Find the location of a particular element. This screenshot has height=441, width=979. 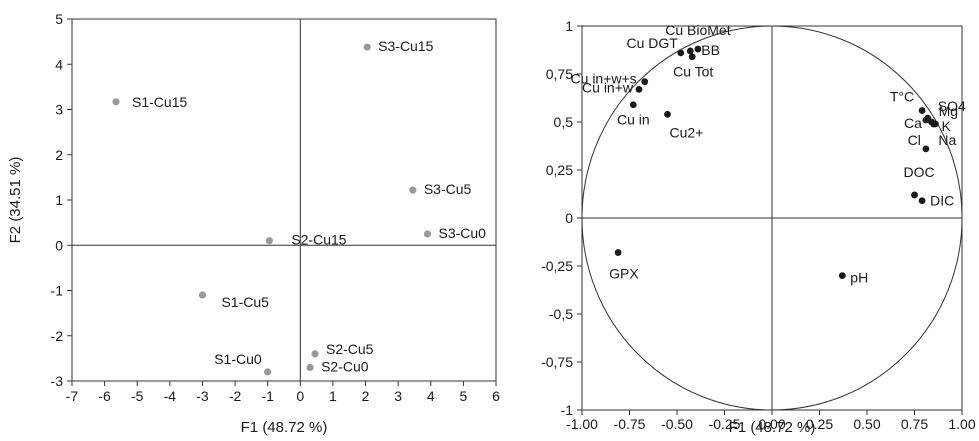

variable-label: DOC is located at coordinates (919, 172).